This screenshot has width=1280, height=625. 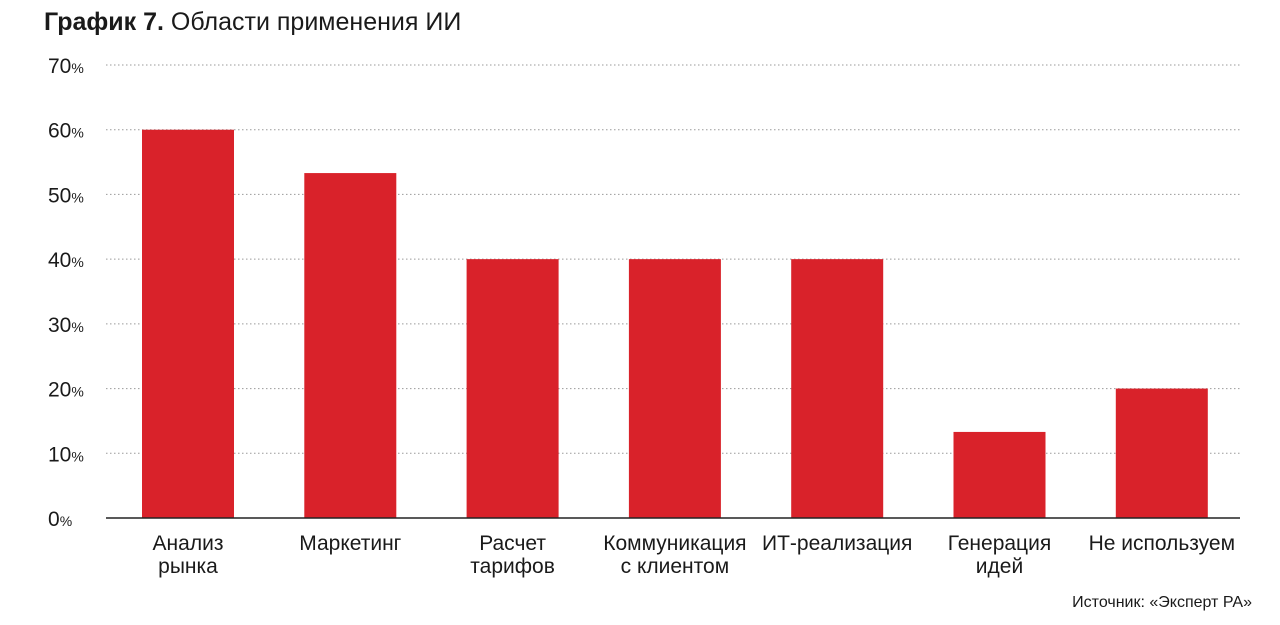 What do you see at coordinates (999, 555) in the screenshot?
I see `x-tick-label: Генерация идей` at bounding box center [999, 555].